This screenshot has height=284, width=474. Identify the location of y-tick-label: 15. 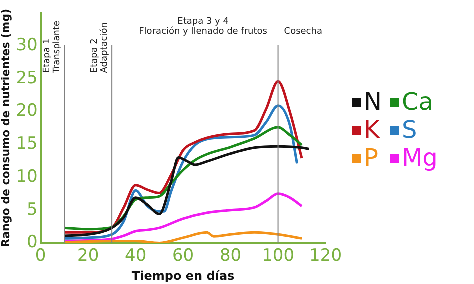
(27, 144).